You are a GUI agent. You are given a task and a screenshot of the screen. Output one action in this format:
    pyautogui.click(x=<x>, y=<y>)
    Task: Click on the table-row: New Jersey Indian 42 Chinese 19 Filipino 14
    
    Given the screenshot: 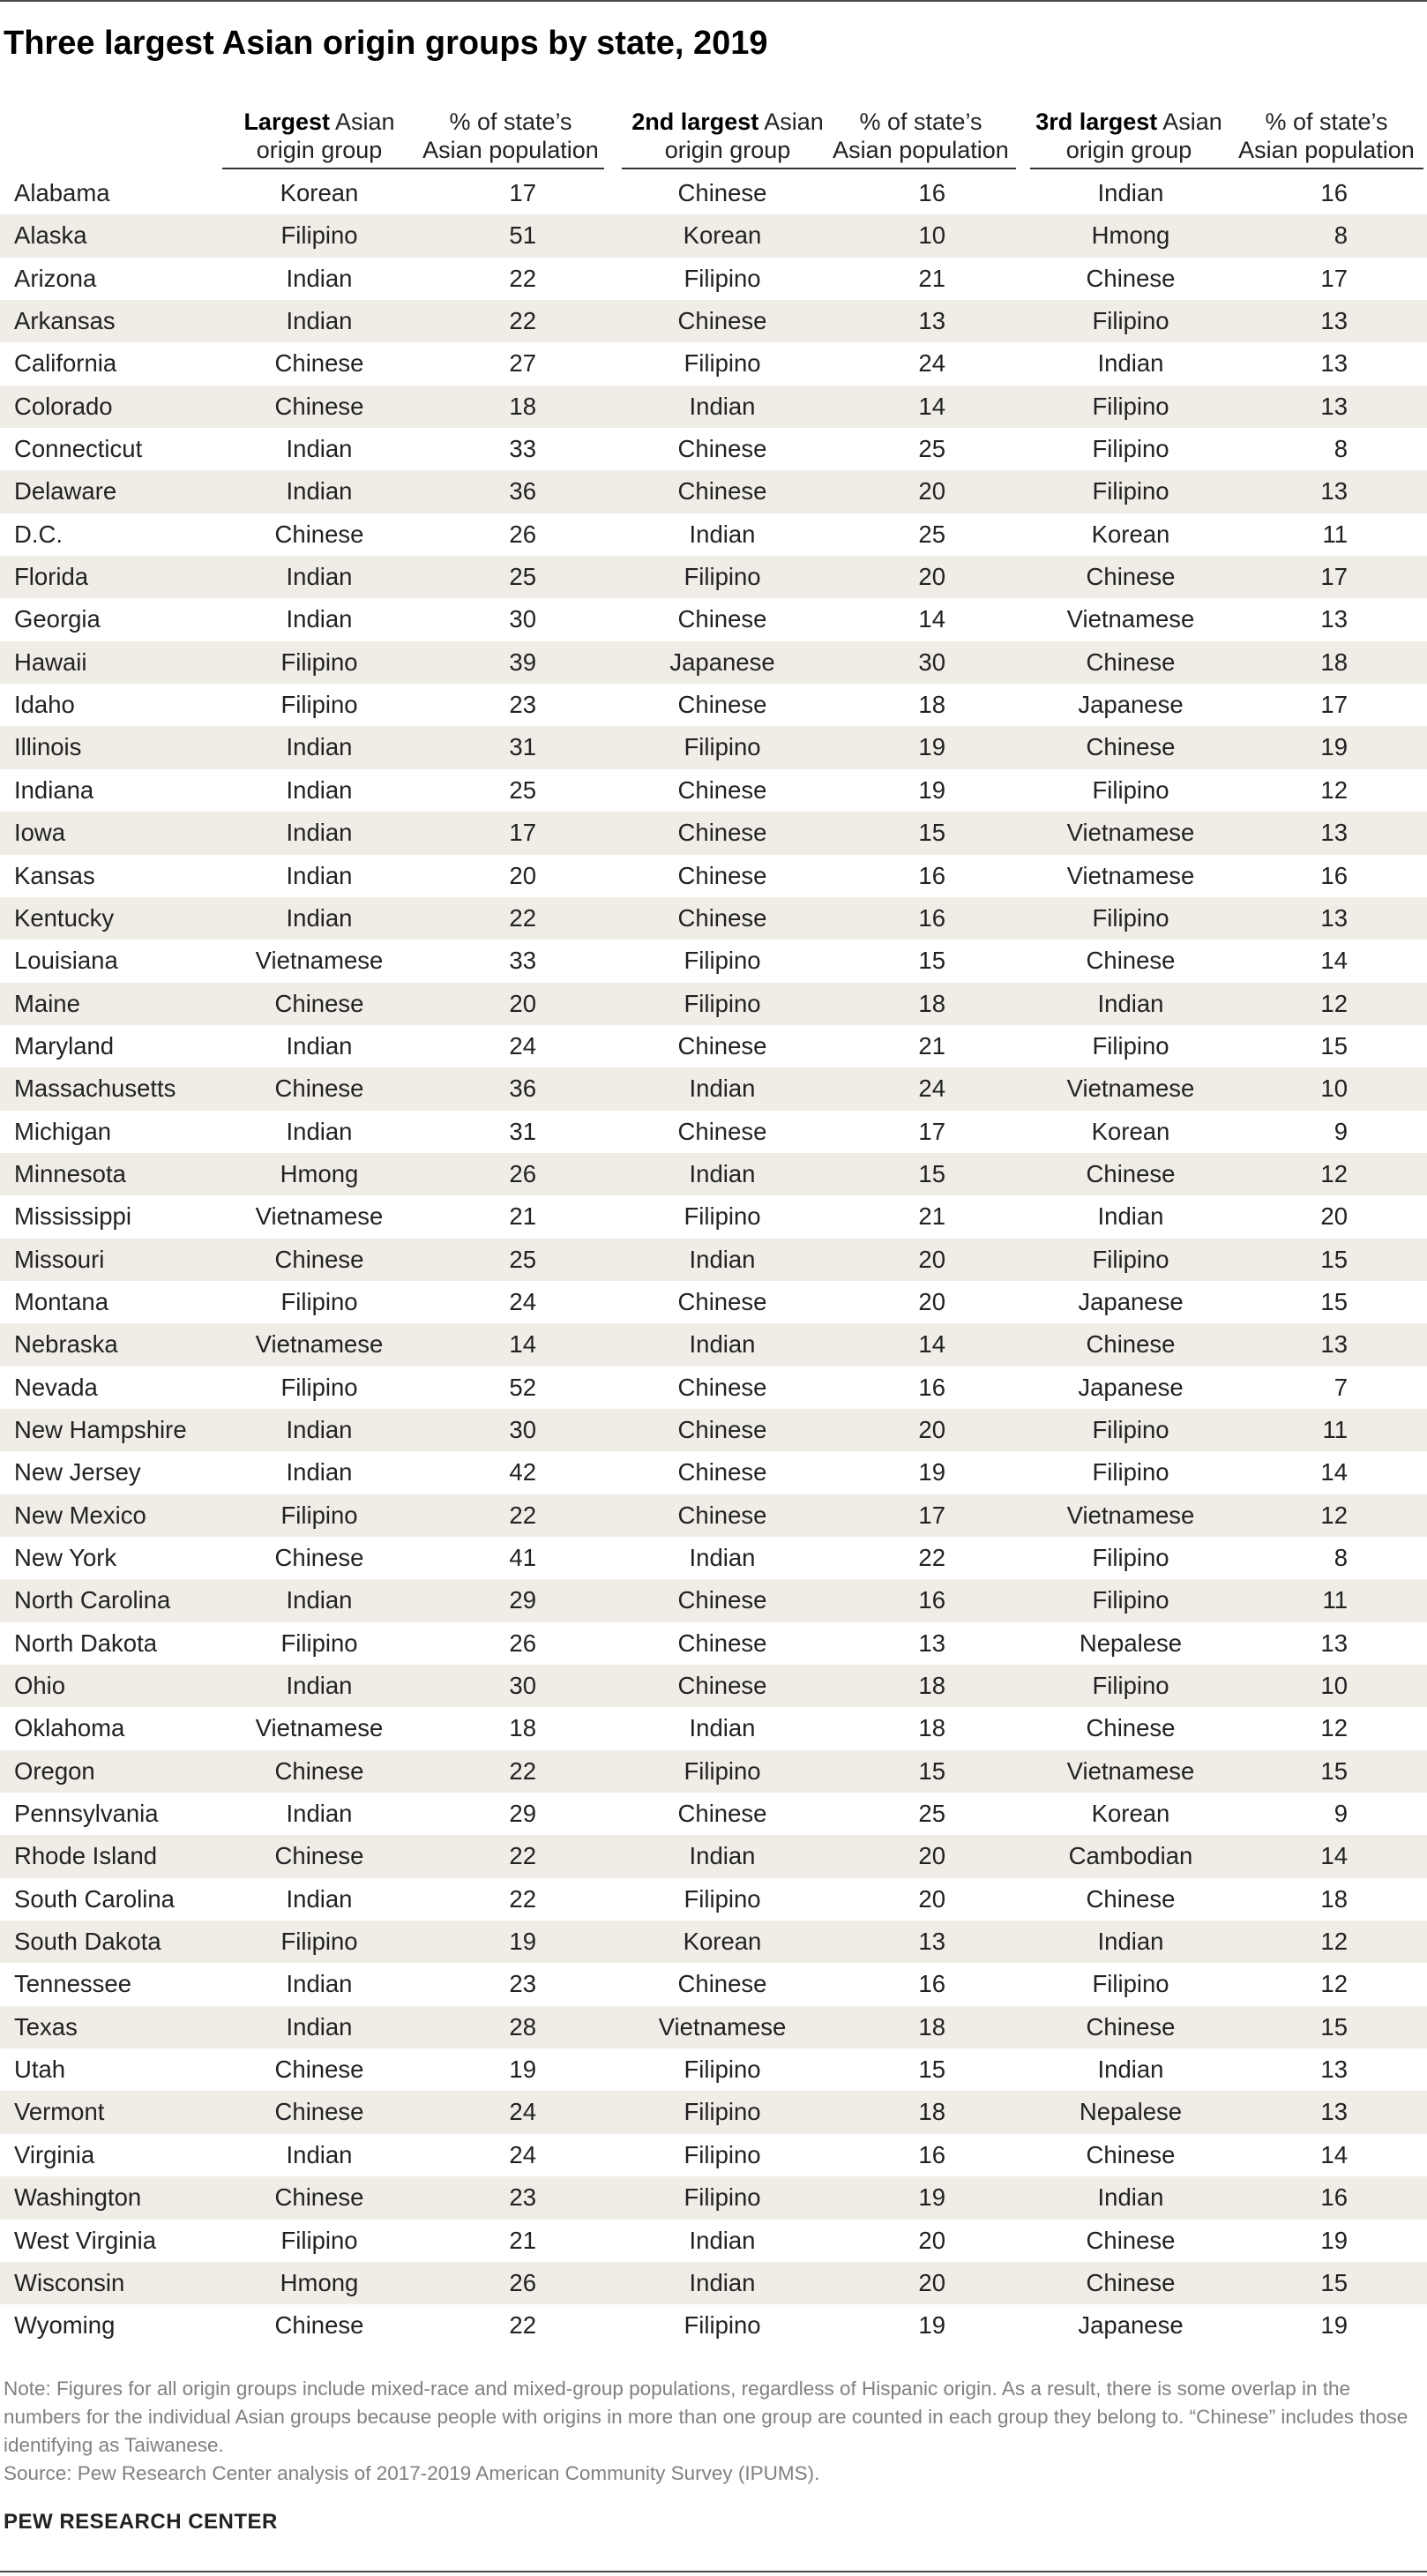 What is the action you would take?
    pyautogui.click(x=713, y=1473)
    